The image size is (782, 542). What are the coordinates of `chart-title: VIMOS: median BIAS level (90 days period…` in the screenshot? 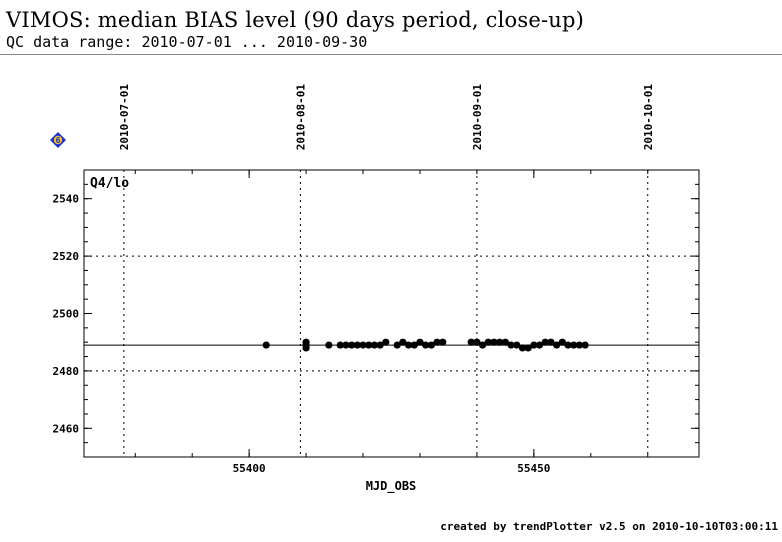 It's located at (295, 20).